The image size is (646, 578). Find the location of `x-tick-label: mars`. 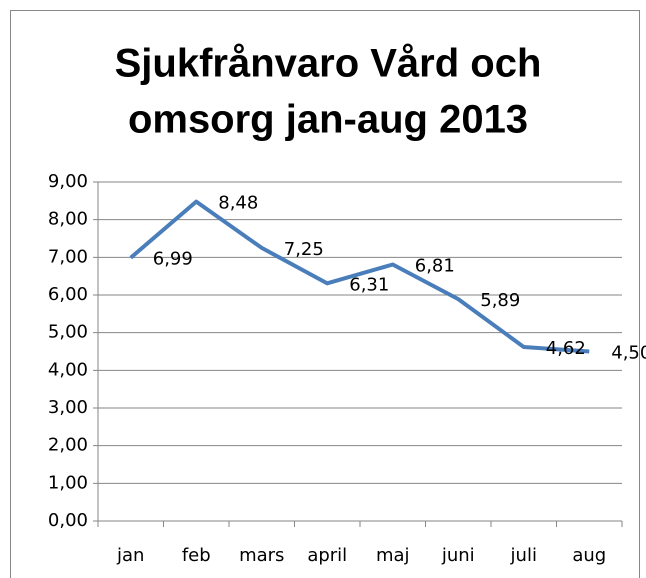

x-tick-label: mars is located at coordinates (261, 555).